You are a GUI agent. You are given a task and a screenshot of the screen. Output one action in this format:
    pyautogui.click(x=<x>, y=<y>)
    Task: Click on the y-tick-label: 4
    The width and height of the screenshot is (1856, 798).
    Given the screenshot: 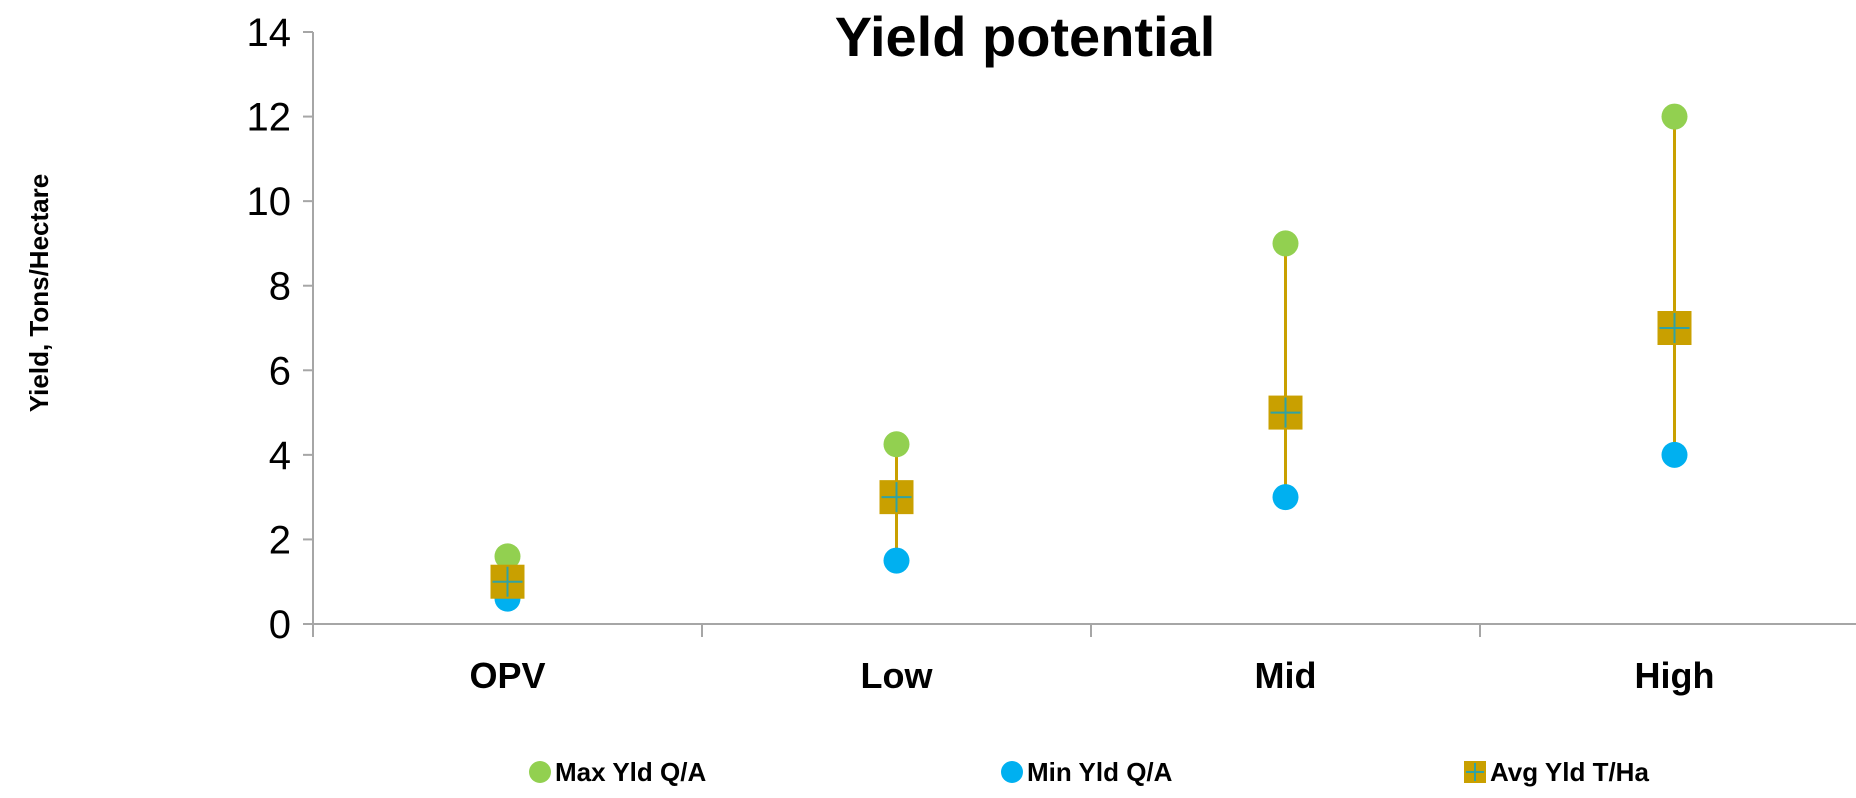 What is the action you would take?
    pyautogui.click(x=280, y=456)
    